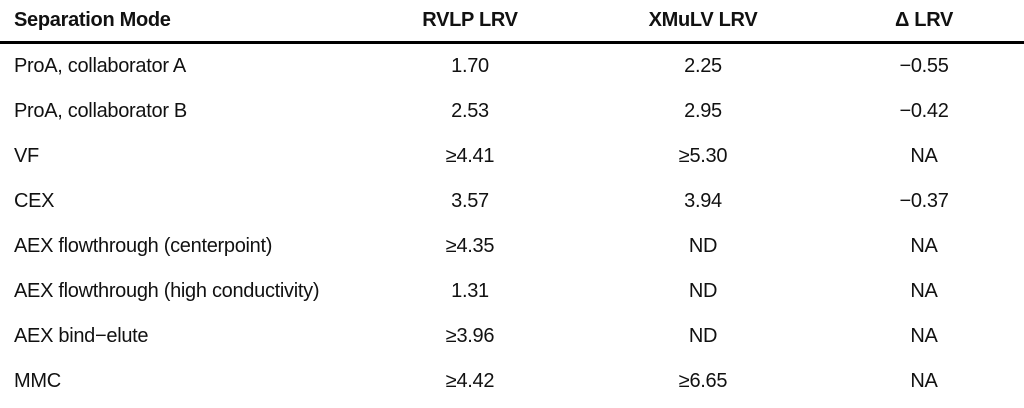 This screenshot has width=1024, height=408. Describe the element at coordinates (34, 201) in the screenshot. I see `separation-mode-cell: CEX` at that location.